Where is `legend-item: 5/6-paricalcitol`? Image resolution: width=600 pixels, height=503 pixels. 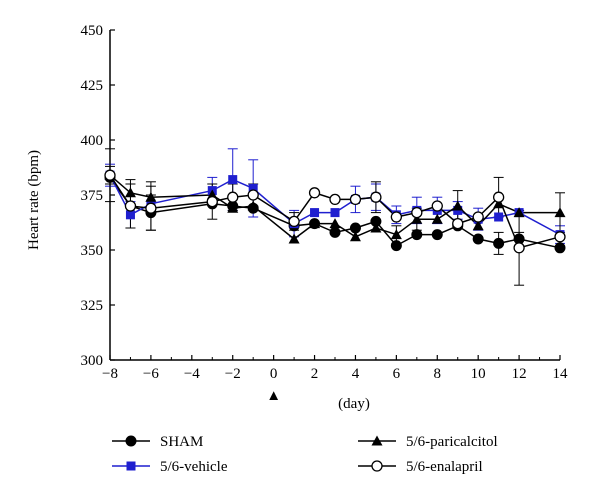
legend-item: 5/6-paricalcitol is located at coordinates (428, 442).